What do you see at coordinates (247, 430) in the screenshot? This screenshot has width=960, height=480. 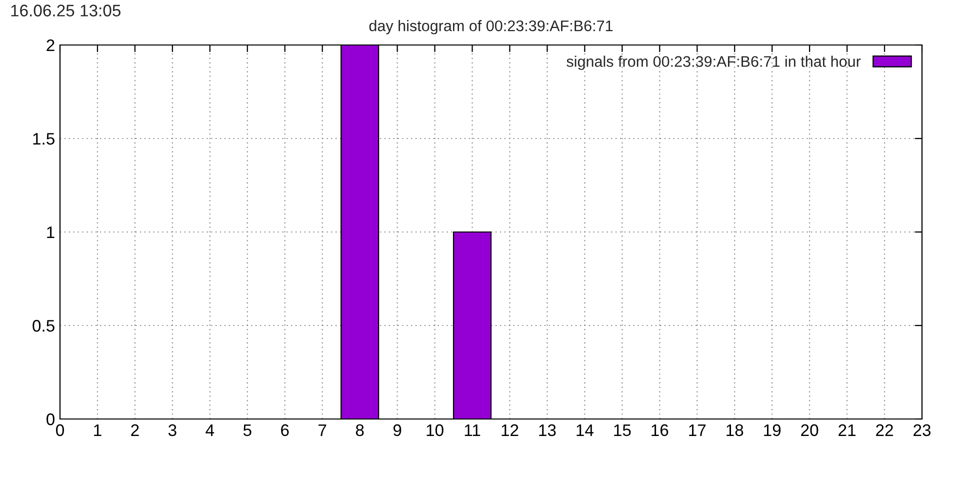 I see `x-tick-label: 5` at bounding box center [247, 430].